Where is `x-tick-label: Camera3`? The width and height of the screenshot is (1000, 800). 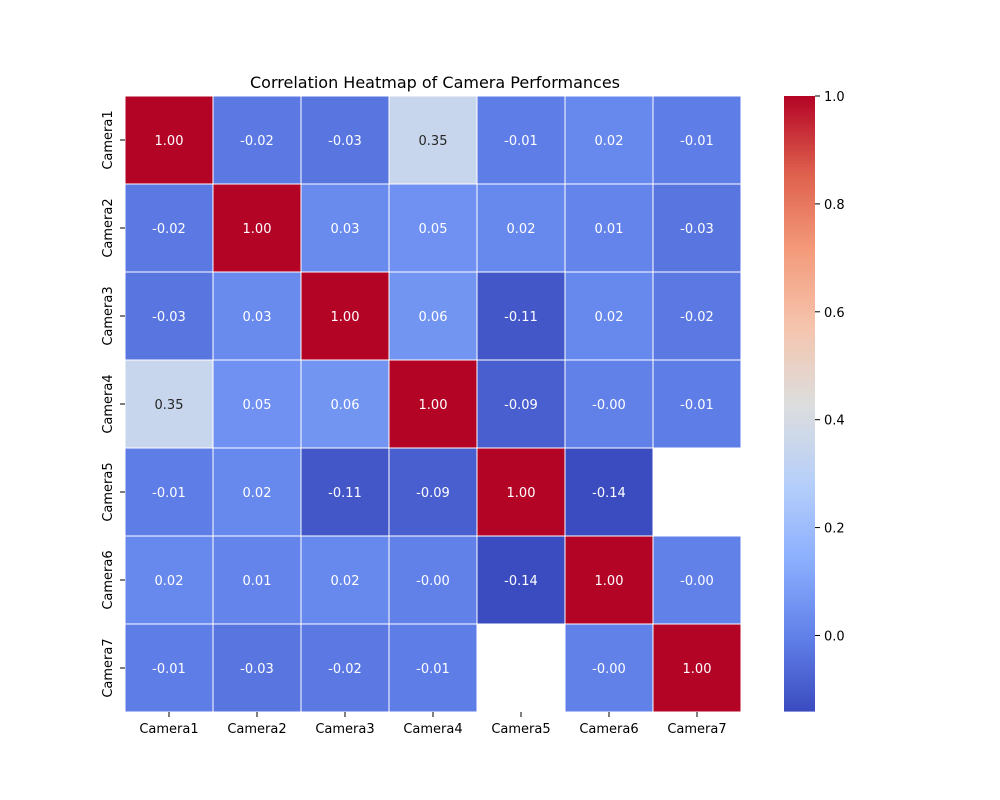 x-tick-label: Camera3 is located at coordinates (344, 729).